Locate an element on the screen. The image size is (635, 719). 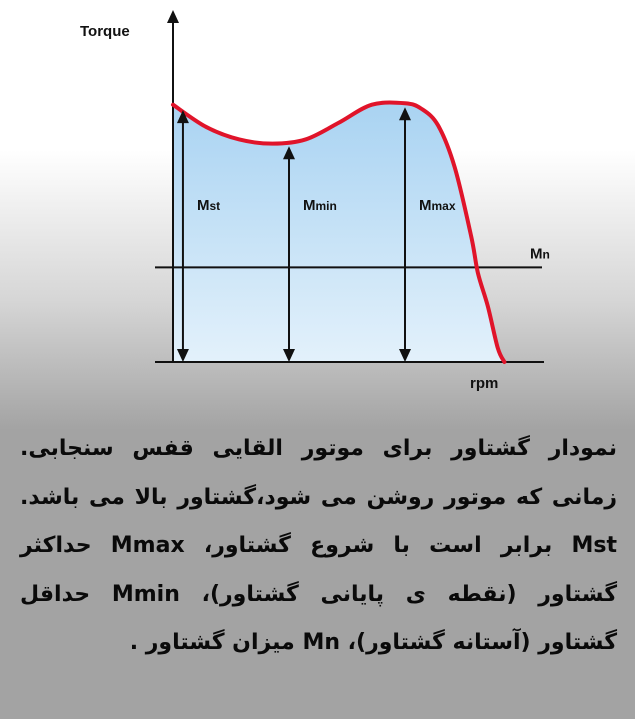
y-axis-arrowhead is located at coordinates (173, 16).